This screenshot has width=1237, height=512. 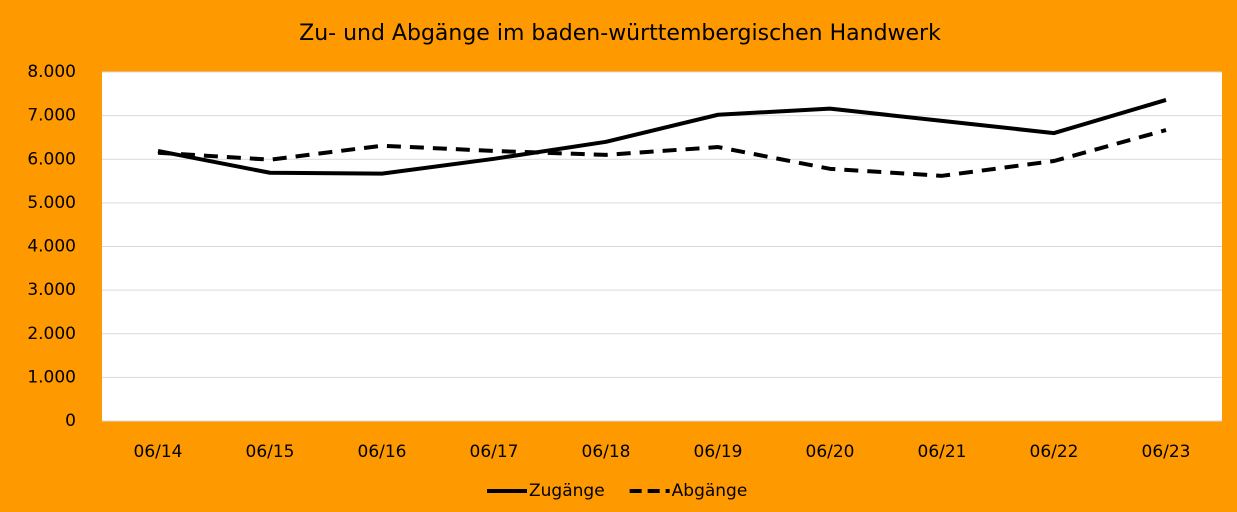 I want to click on y-tick-label: 4.000, so click(x=51, y=247).